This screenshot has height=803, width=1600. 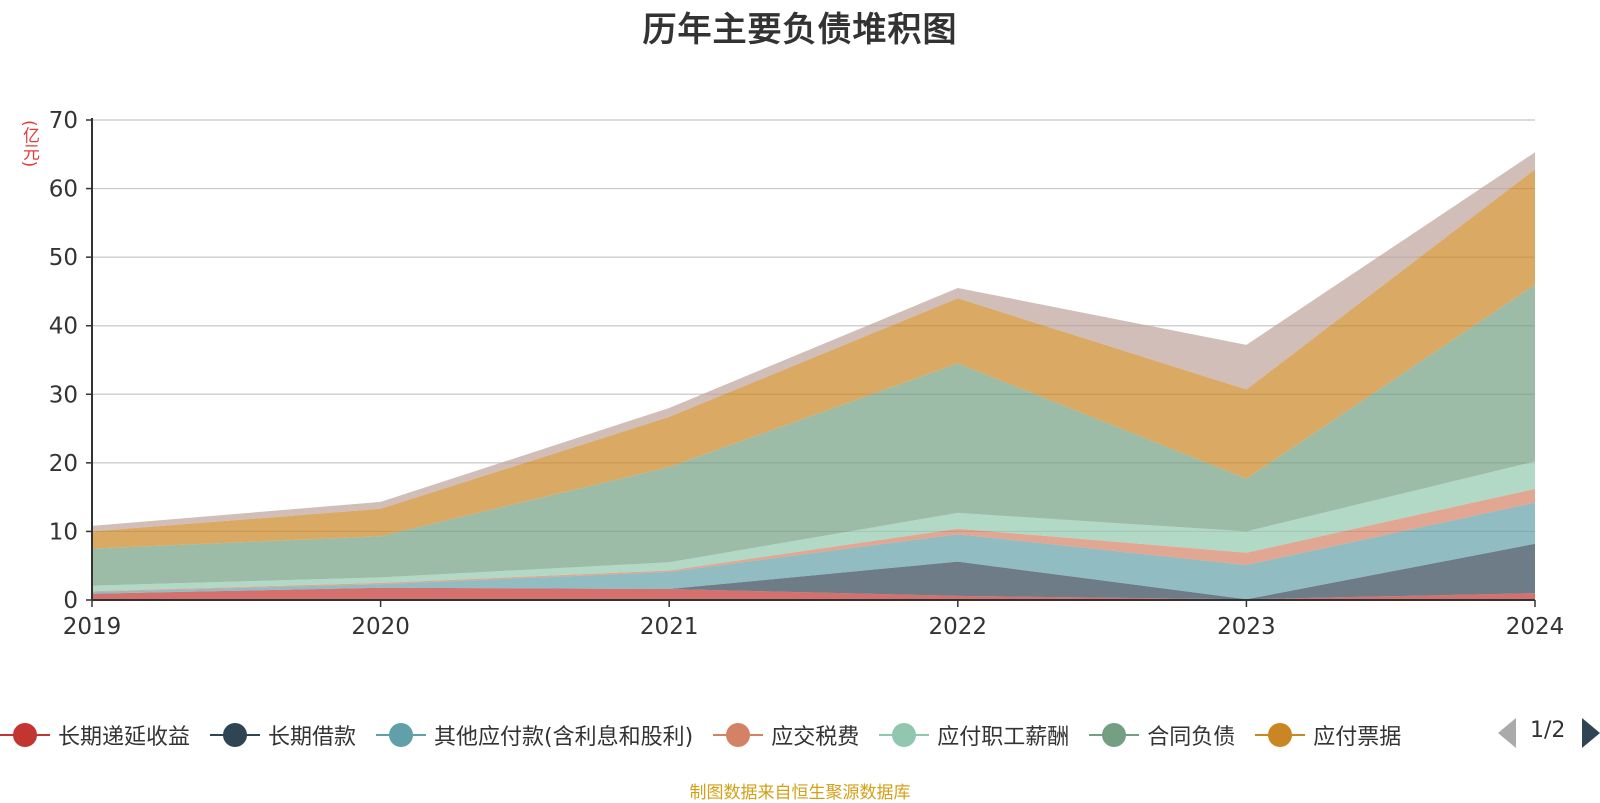 I want to click on legend-label: 长期递延收益, so click(x=124, y=737).